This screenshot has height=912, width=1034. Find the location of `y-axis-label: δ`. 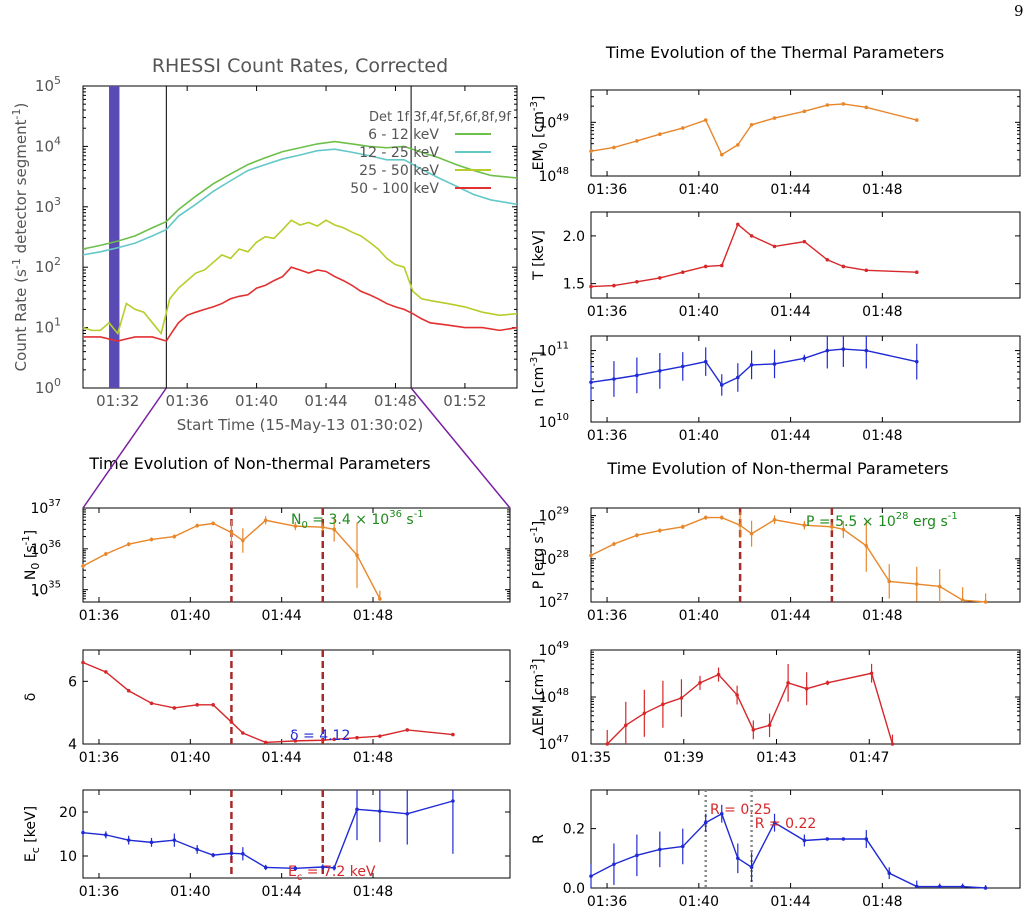

y-axis-label: δ is located at coordinates (31, 697).